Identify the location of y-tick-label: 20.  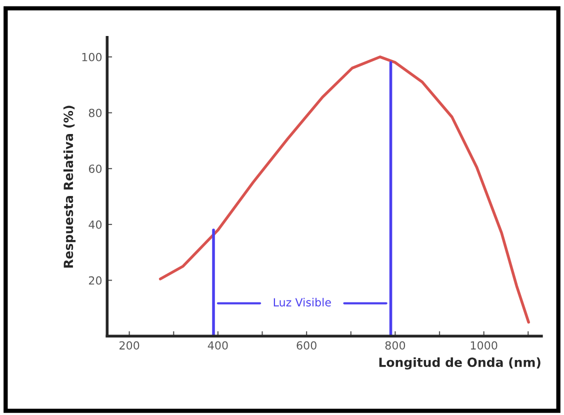
(95, 280).